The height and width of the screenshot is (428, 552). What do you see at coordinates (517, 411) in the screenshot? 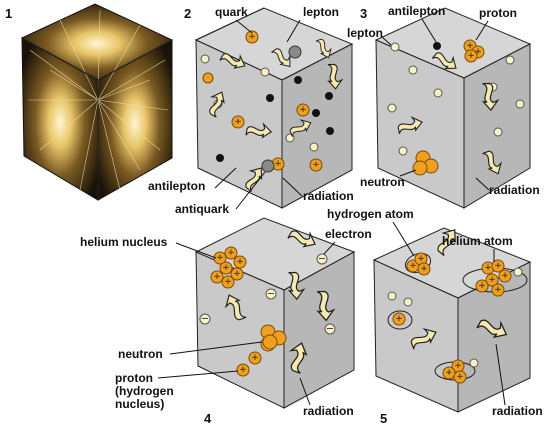
I see `label-radiation-p5: radiation` at bounding box center [517, 411].